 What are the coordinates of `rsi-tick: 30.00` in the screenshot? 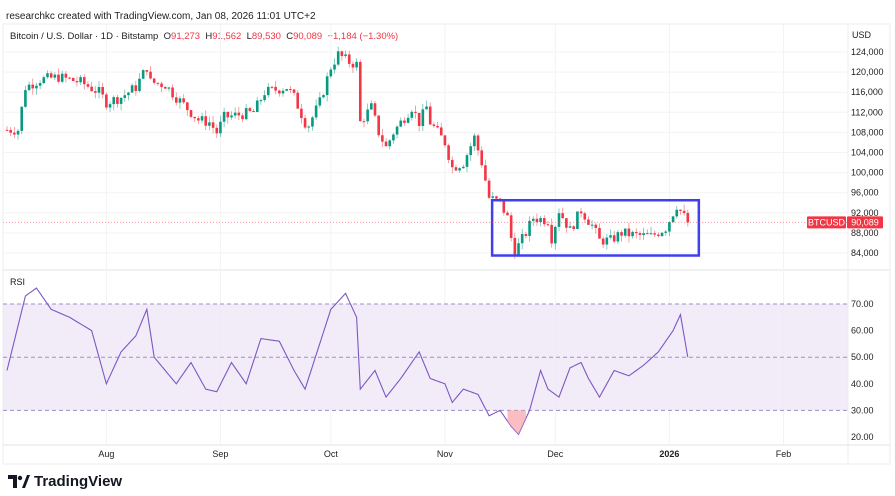 It's located at (862, 410).